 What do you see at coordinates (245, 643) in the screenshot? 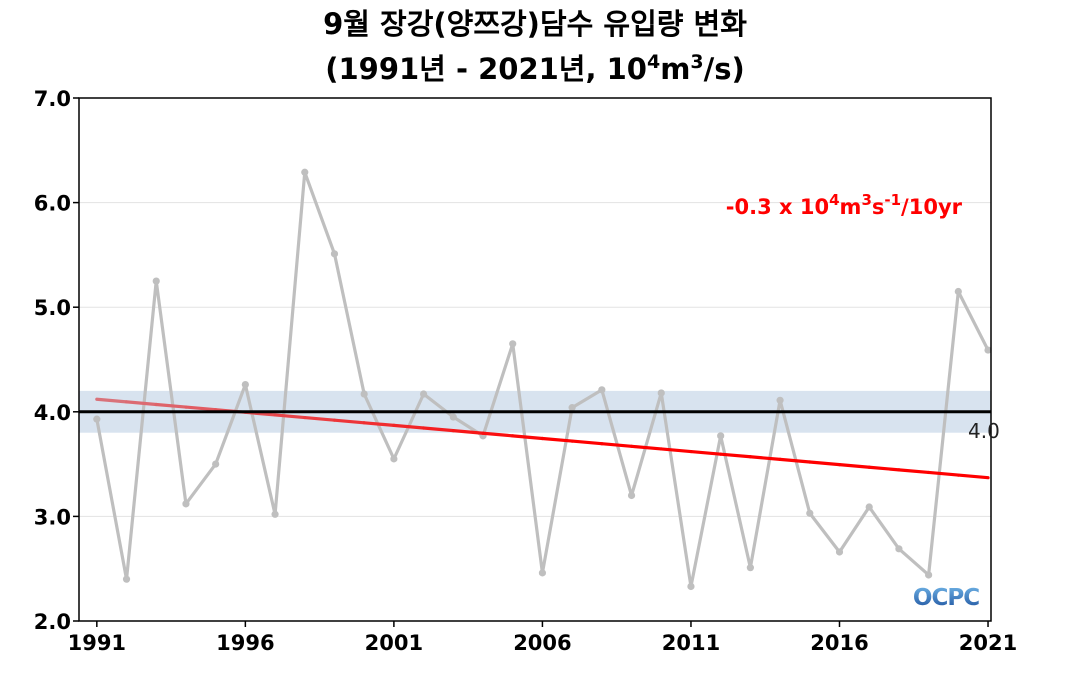
I see `x-tick-label-1996: 1996` at bounding box center [245, 643].